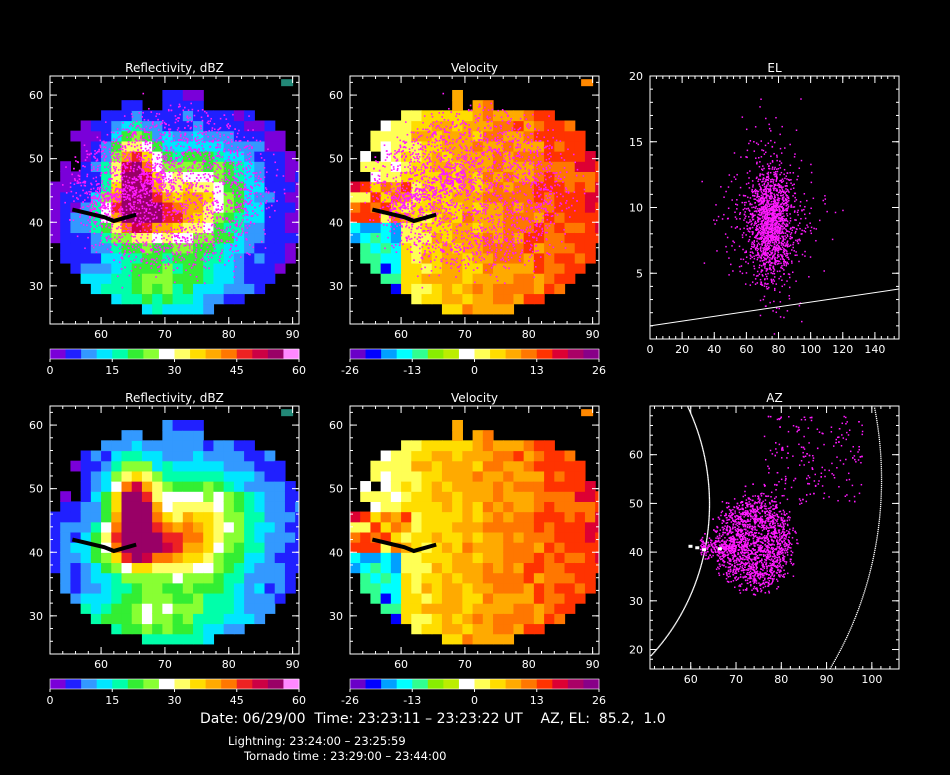 The height and width of the screenshot is (775, 950). Describe the element at coordinates (317, 741) in the screenshot. I see `lightning-time-caption: Lightning: 23:24:00 – 23:25:59` at that location.